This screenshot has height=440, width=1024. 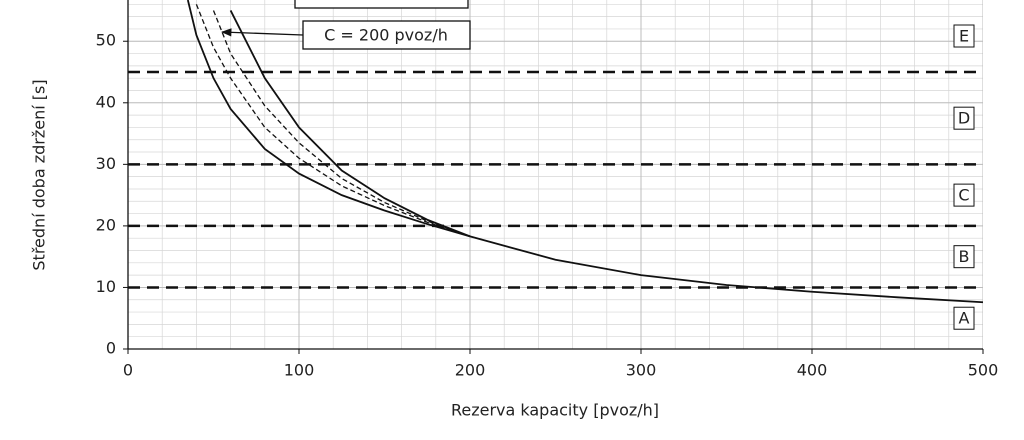 What do you see at coordinates (381, 4) in the screenshot?
I see `cropped-box` at bounding box center [381, 4].